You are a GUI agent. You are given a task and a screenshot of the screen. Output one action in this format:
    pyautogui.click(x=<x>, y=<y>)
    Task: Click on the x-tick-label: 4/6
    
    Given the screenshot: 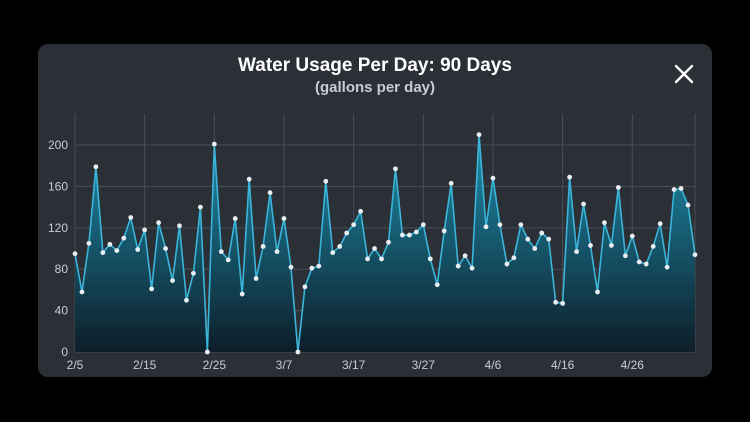 What is the action you would take?
    pyautogui.click(x=493, y=365)
    